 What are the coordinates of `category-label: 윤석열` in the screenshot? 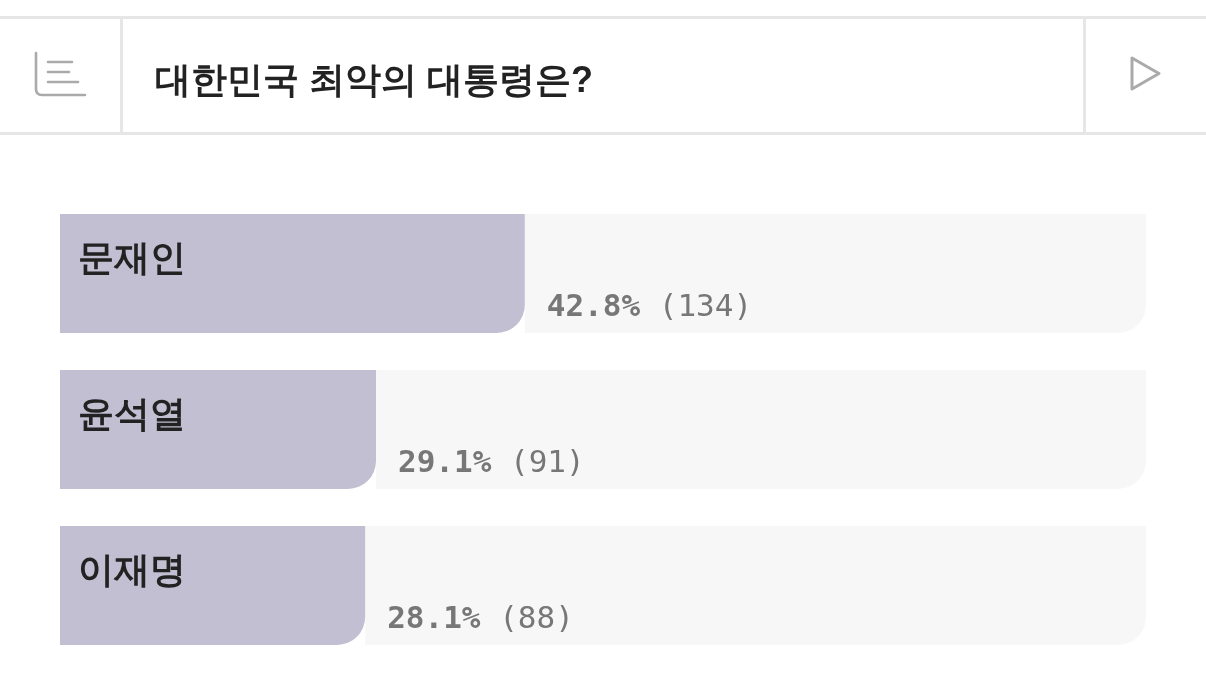 It's located at (132, 413).